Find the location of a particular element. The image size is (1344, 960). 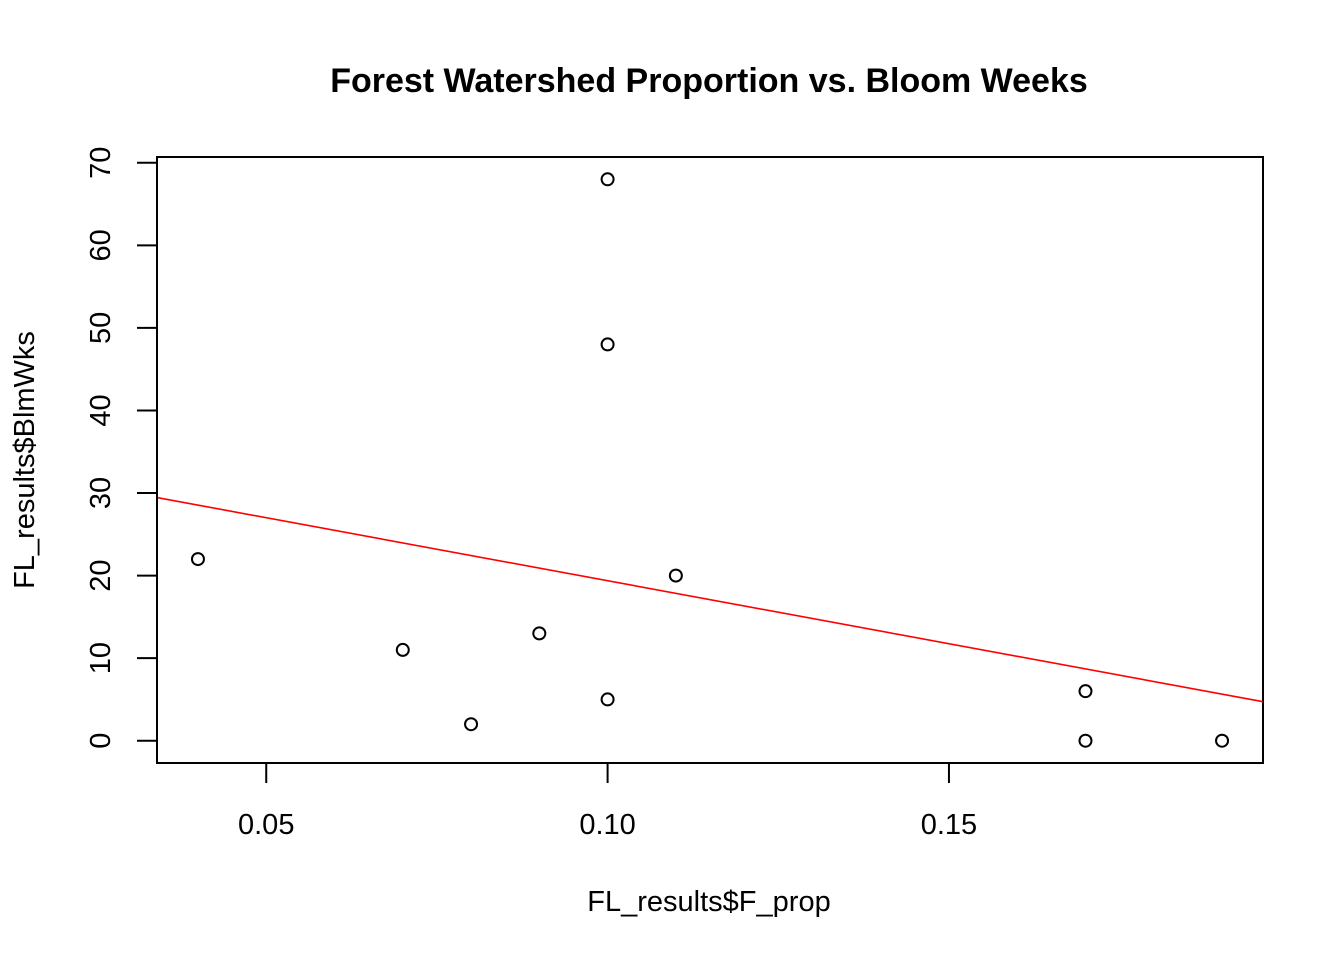

y-tick-label: 70 is located at coordinates (101, 163).